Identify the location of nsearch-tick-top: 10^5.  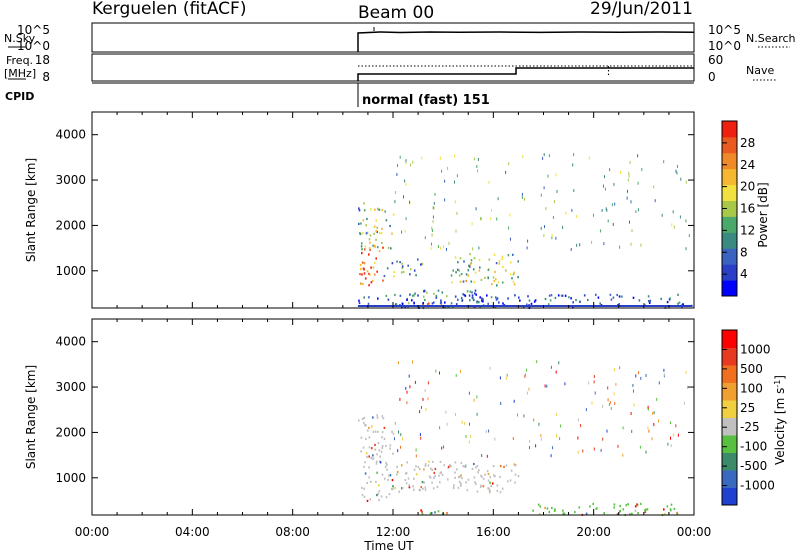
(724, 30).